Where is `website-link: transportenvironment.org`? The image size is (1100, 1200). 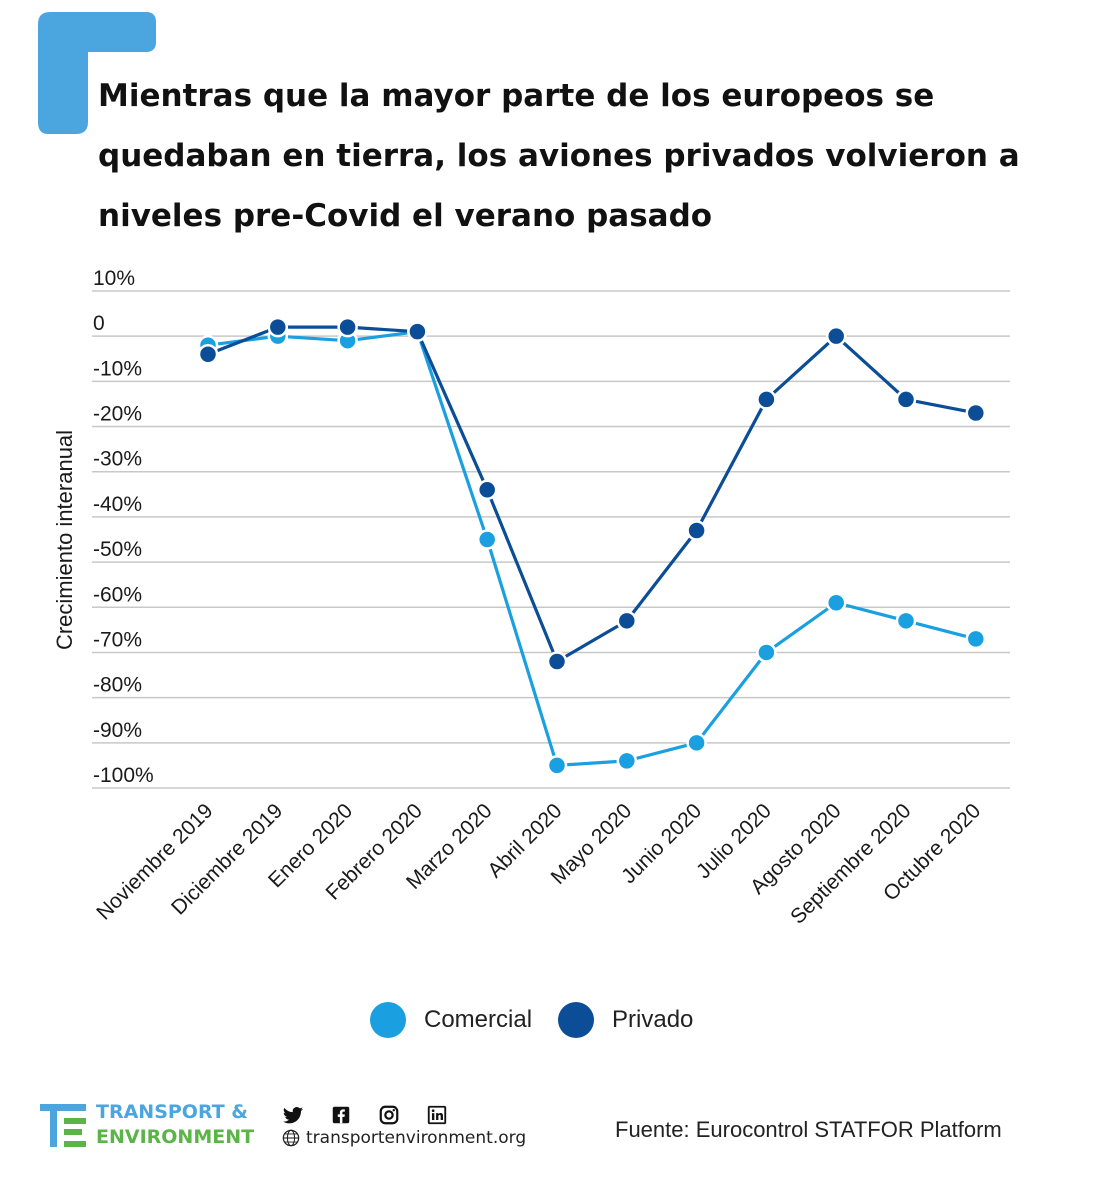
website-link: transportenvironment.org is located at coordinates (404, 1138).